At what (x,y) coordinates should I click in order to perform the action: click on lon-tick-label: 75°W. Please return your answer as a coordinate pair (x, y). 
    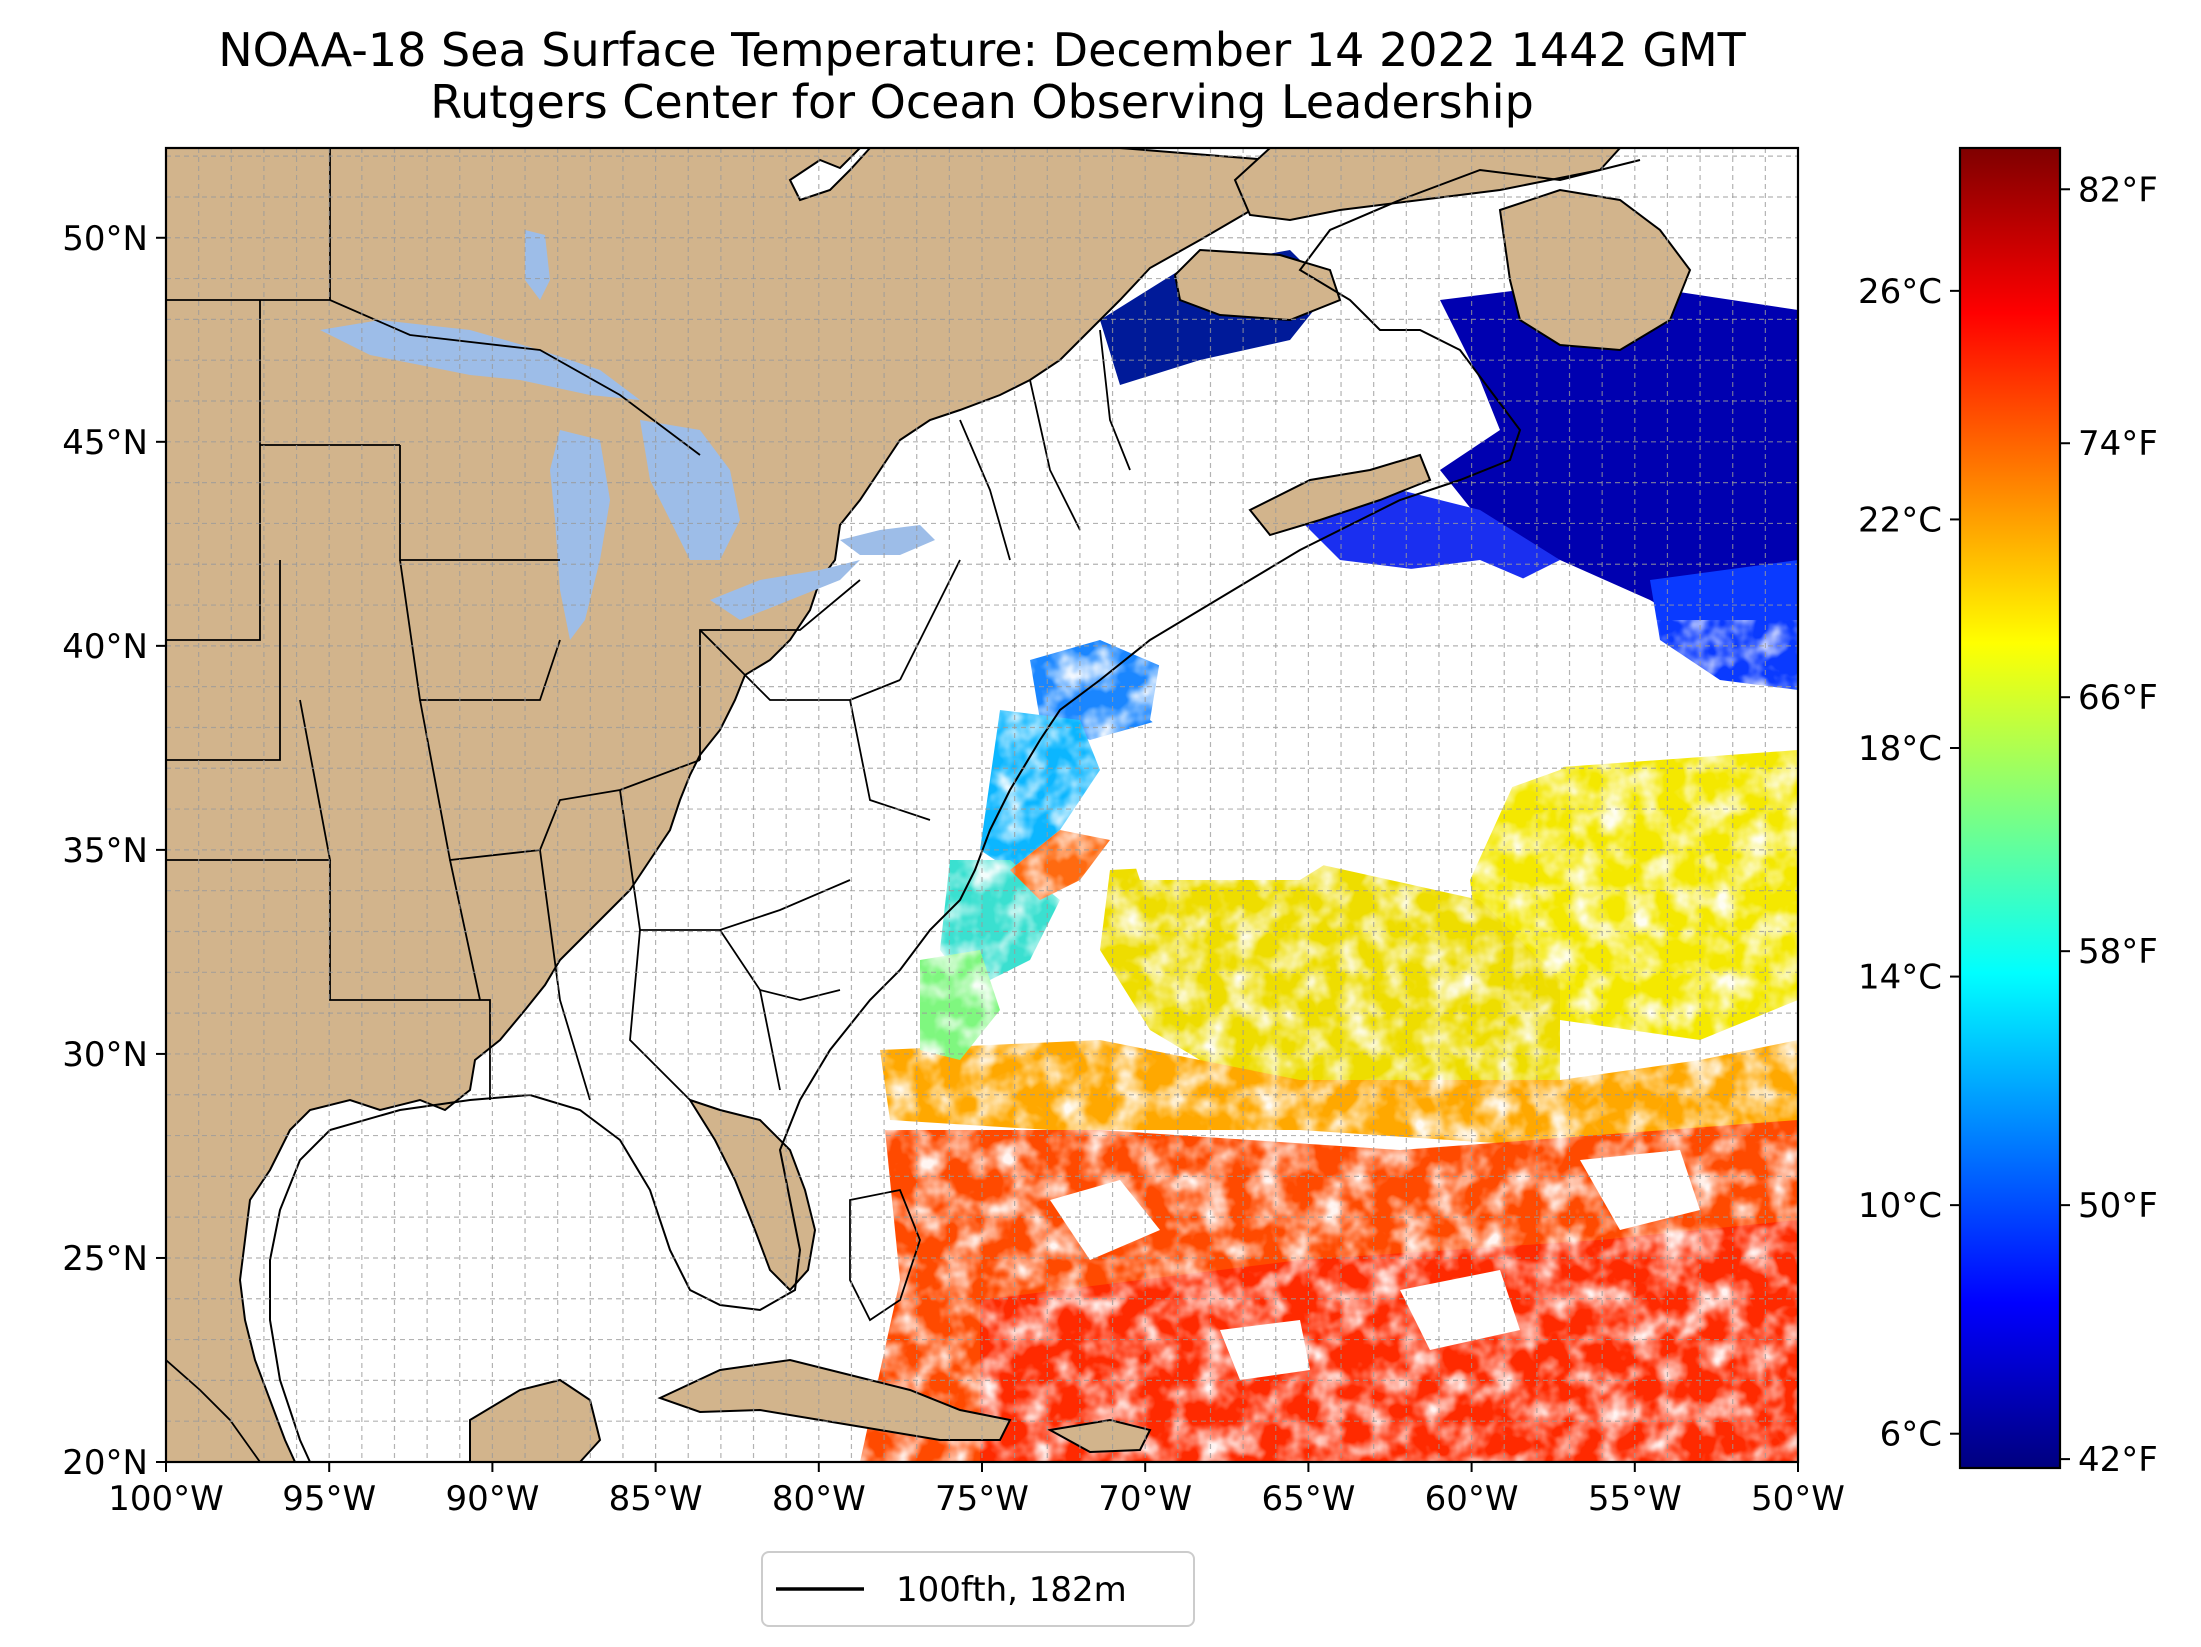
    Looking at the image, I should click on (982, 1499).